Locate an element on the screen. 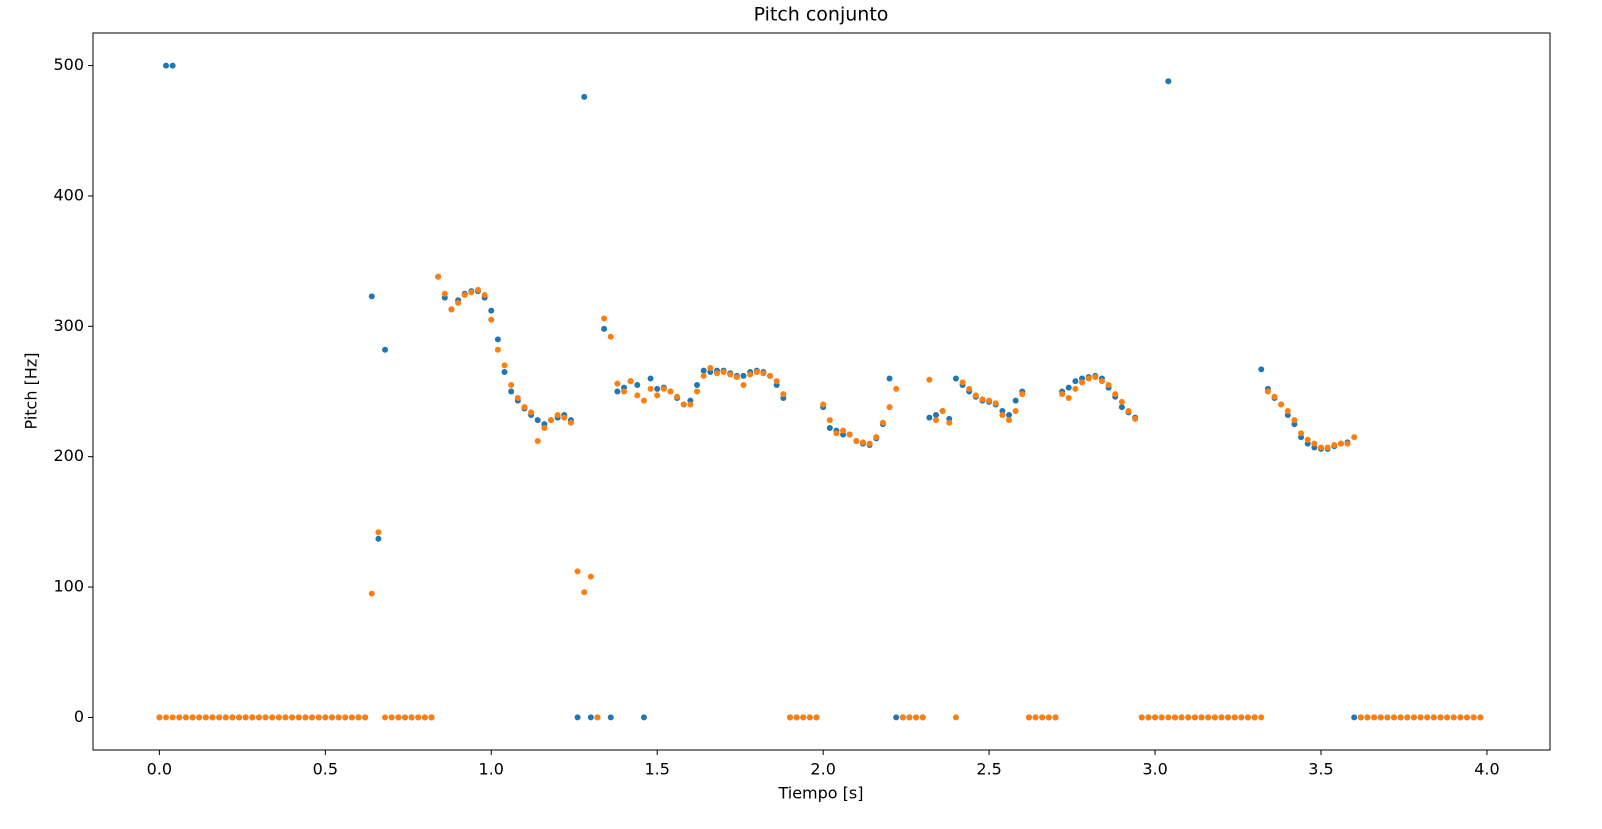 Image resolution: width=1602 pixels, height=829 pixels. x-tick-label: 3.5 is located at coordinates (1320, 769).